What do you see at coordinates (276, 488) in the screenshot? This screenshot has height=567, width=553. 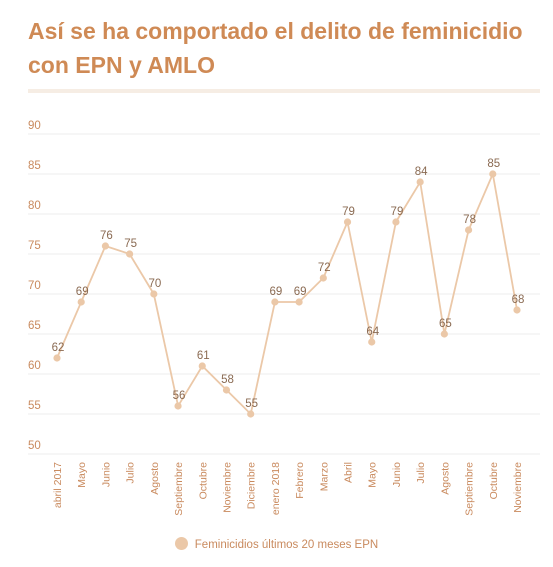 I see `x-tick-label: enero 2018` at bounding box center [276, 488].